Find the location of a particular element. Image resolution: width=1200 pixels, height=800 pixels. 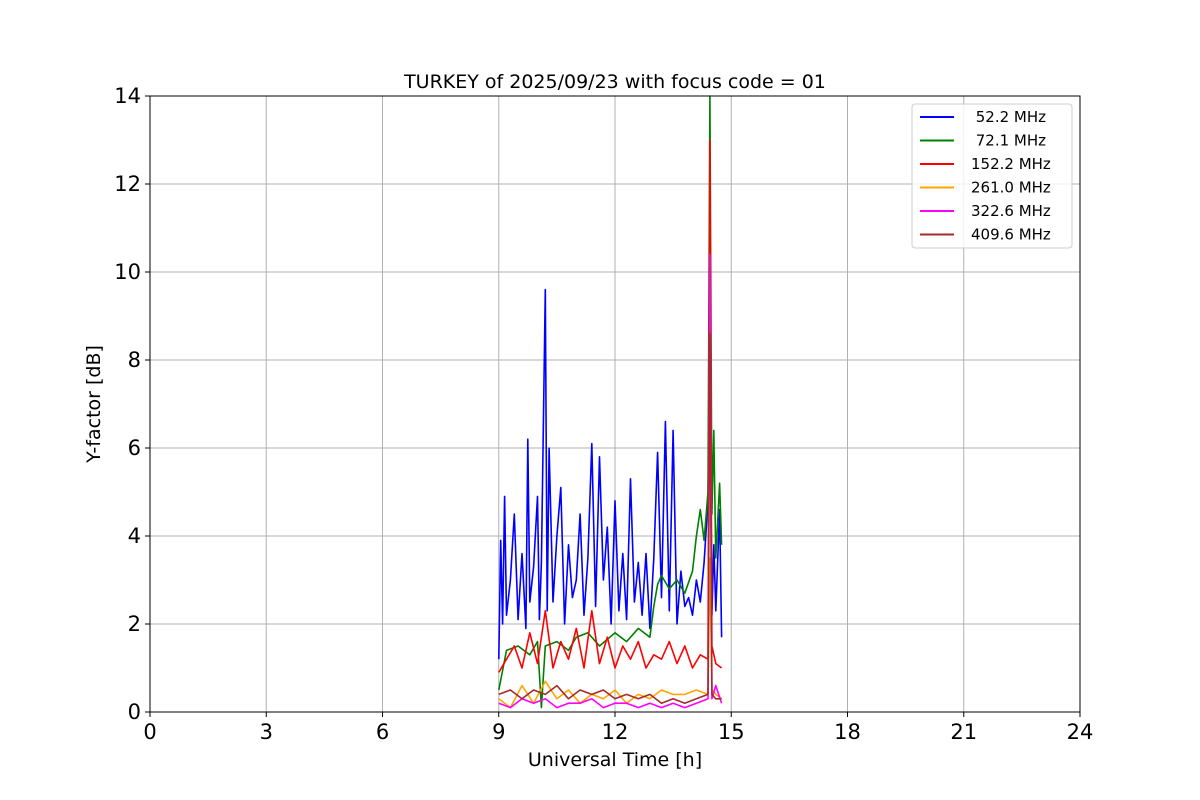

x-tick-label: 15 is located at coordinates (731, 732).